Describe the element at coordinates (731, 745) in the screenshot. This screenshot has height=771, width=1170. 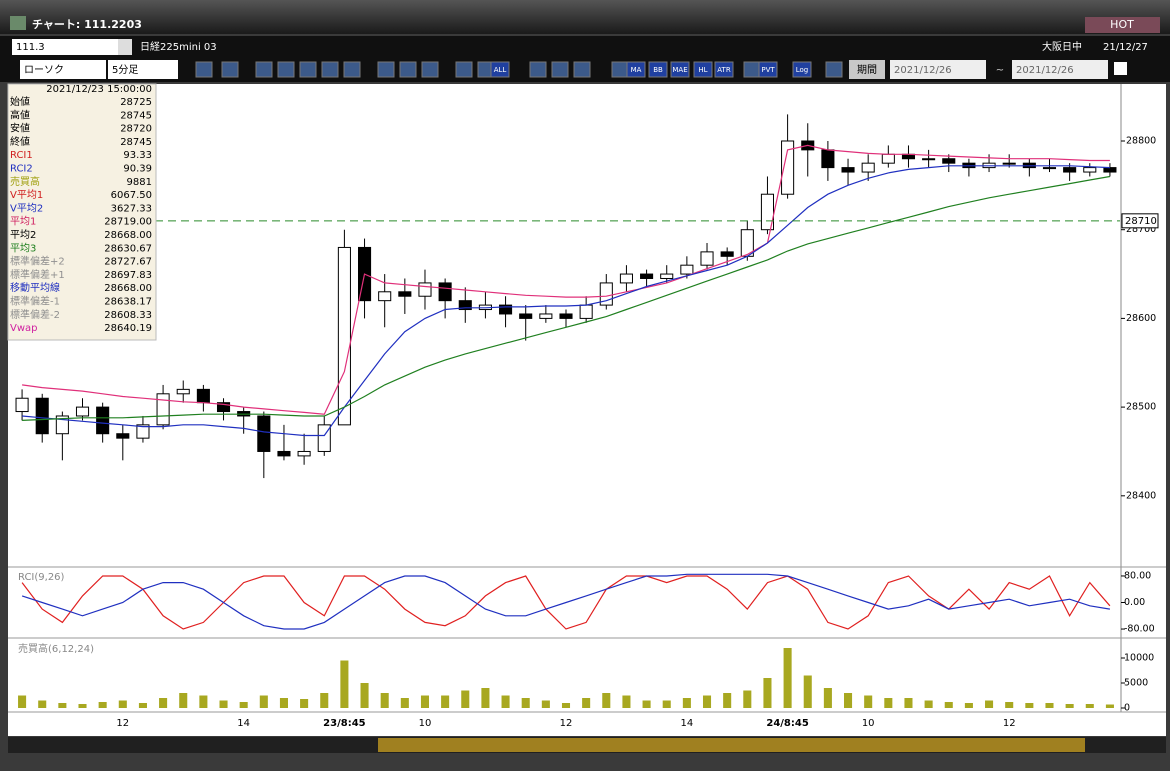
I see `scroll-thumb` at that location.